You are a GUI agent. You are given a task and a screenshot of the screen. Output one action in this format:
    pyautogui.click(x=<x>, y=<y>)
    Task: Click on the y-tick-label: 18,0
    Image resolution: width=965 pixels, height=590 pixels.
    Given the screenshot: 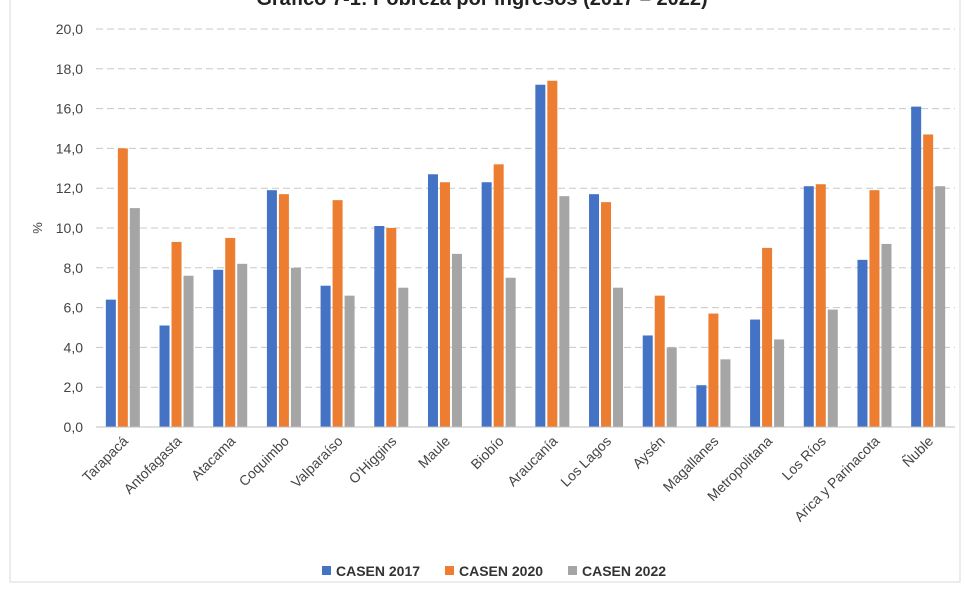 What is the action you would take?
    pyautogui.click(x=69, y=69)
    